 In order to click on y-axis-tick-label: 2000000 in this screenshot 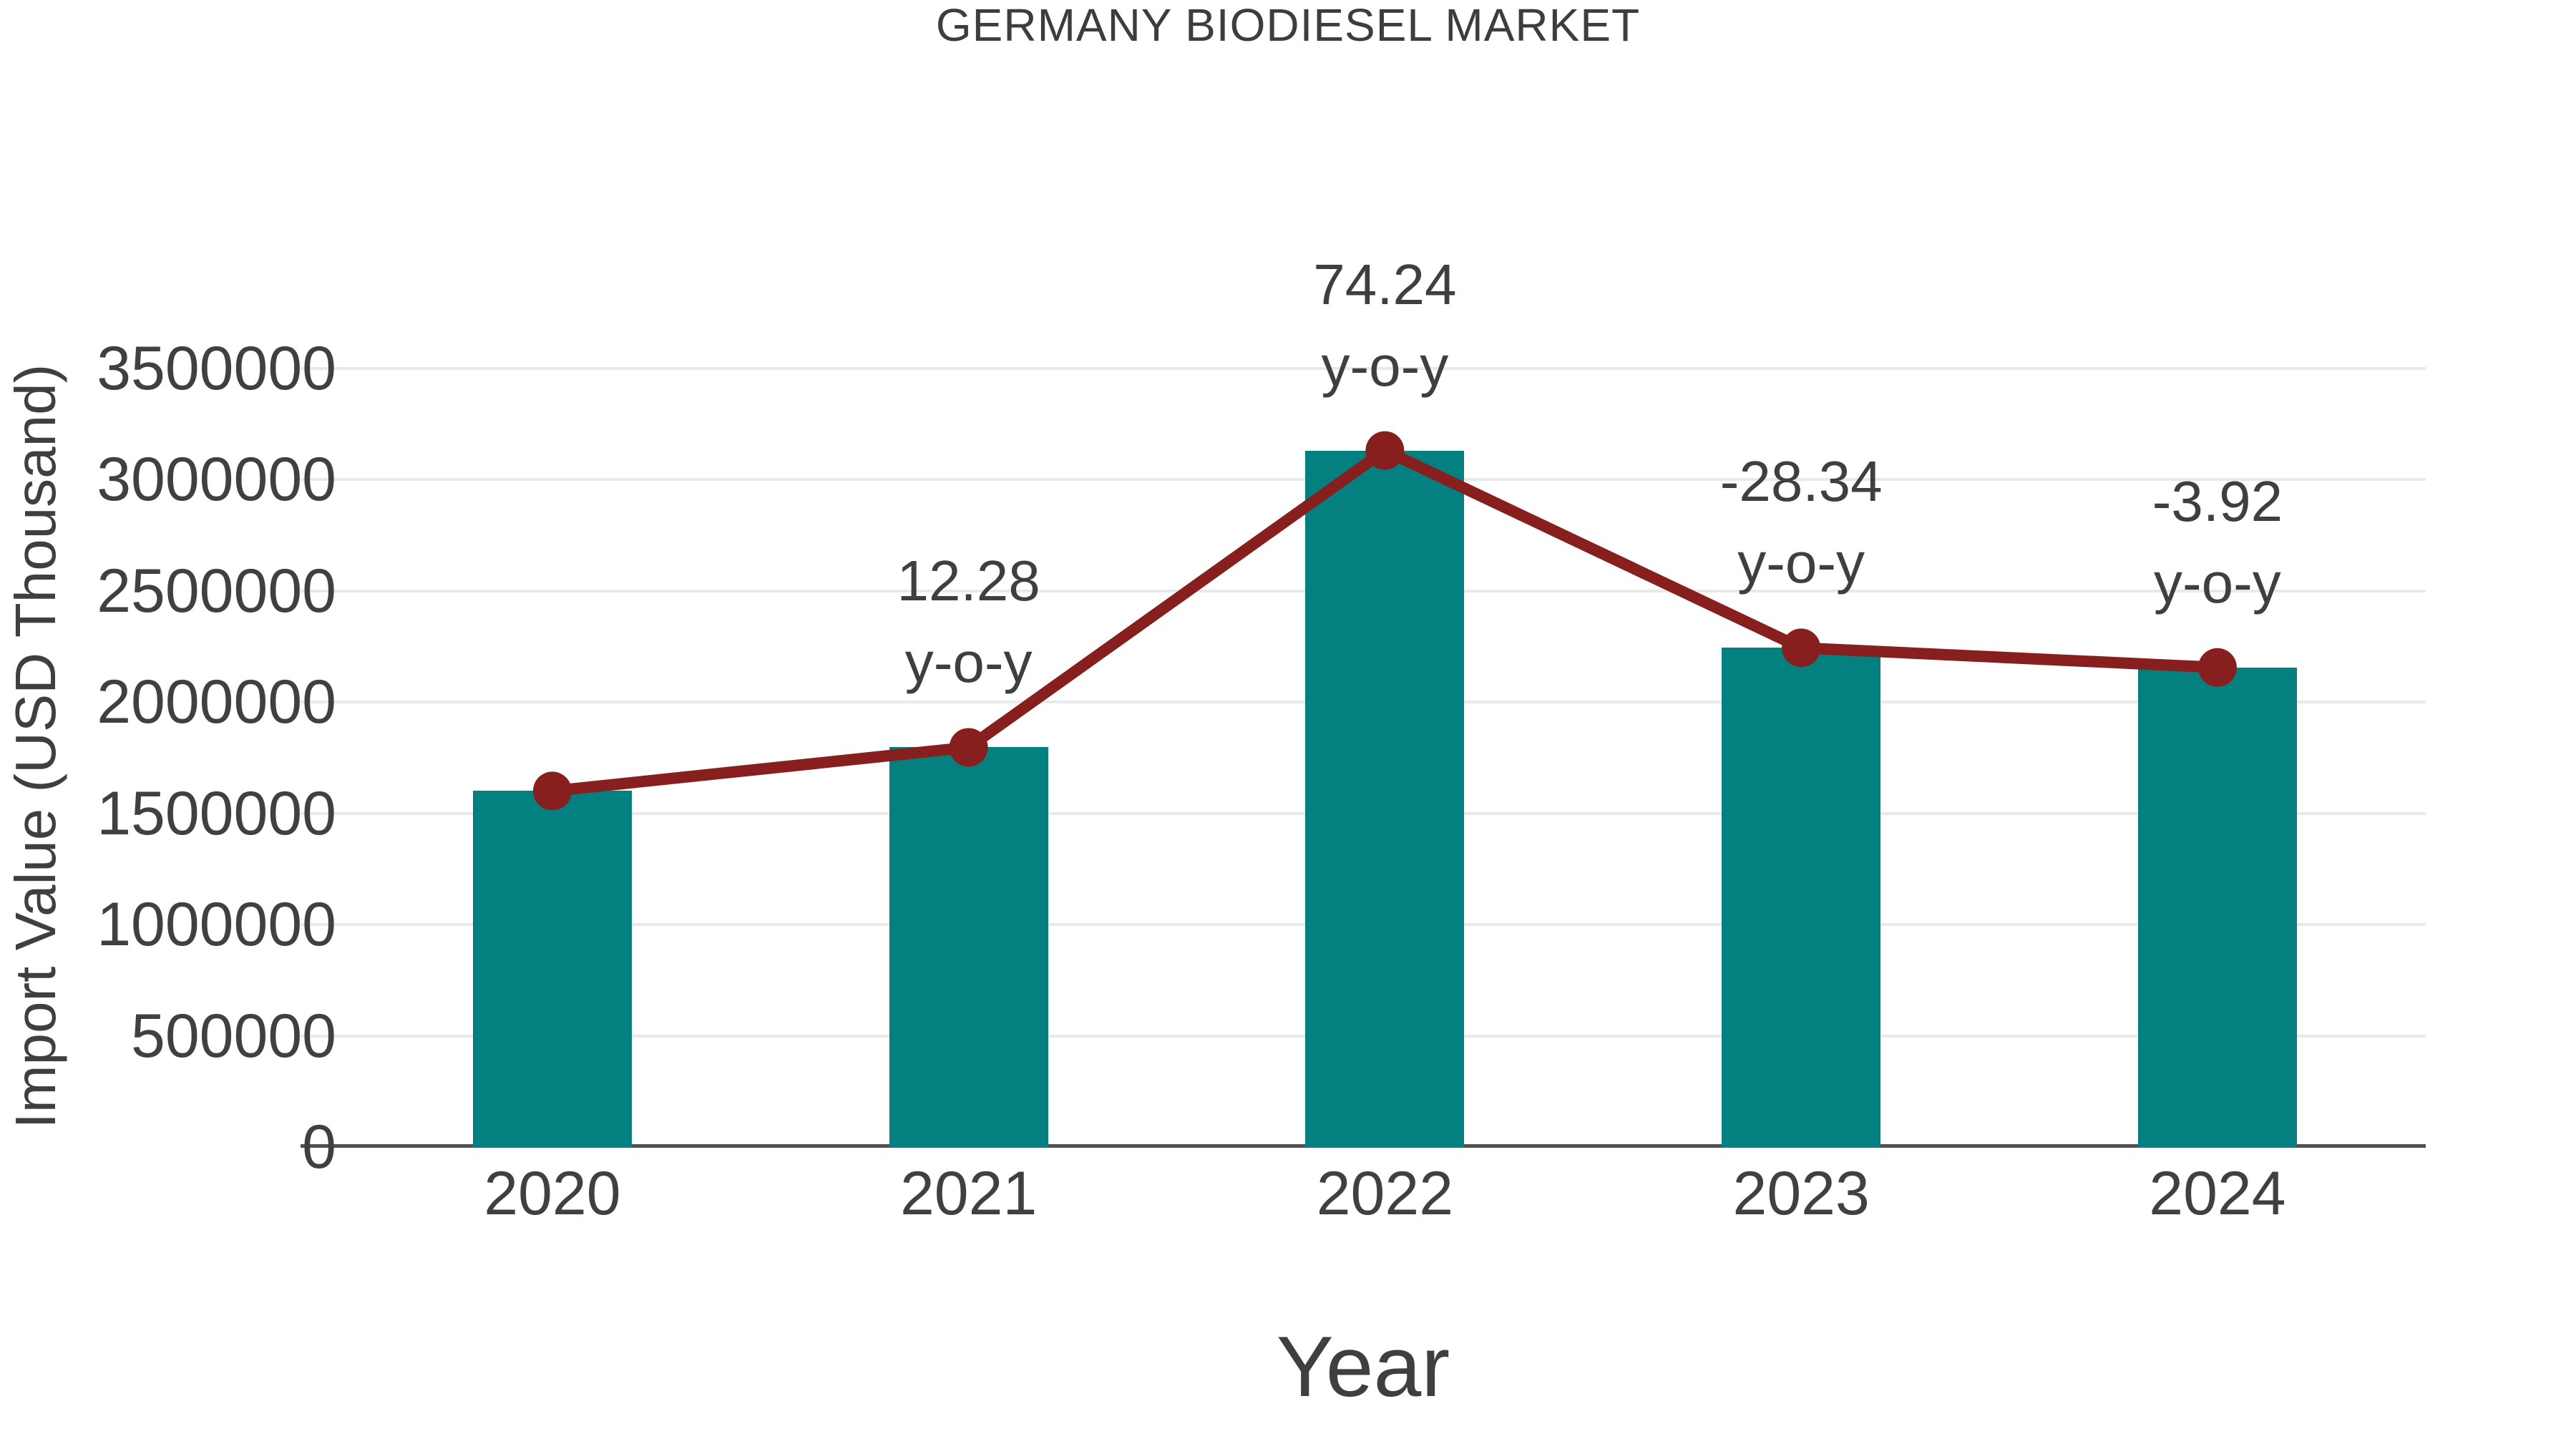, I will do `click(217, 702)`.